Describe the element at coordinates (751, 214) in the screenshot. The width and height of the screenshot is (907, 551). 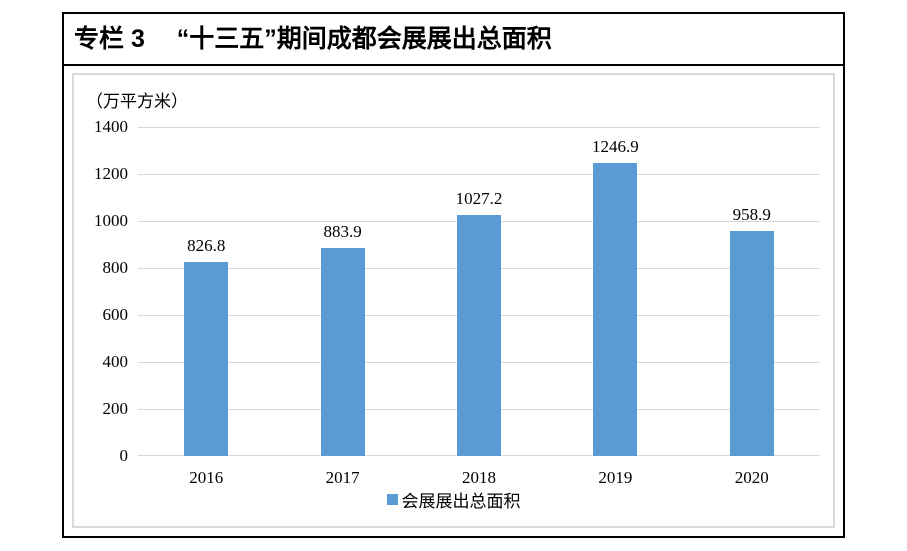
I see `value-label-2020: 958.9` at that location.